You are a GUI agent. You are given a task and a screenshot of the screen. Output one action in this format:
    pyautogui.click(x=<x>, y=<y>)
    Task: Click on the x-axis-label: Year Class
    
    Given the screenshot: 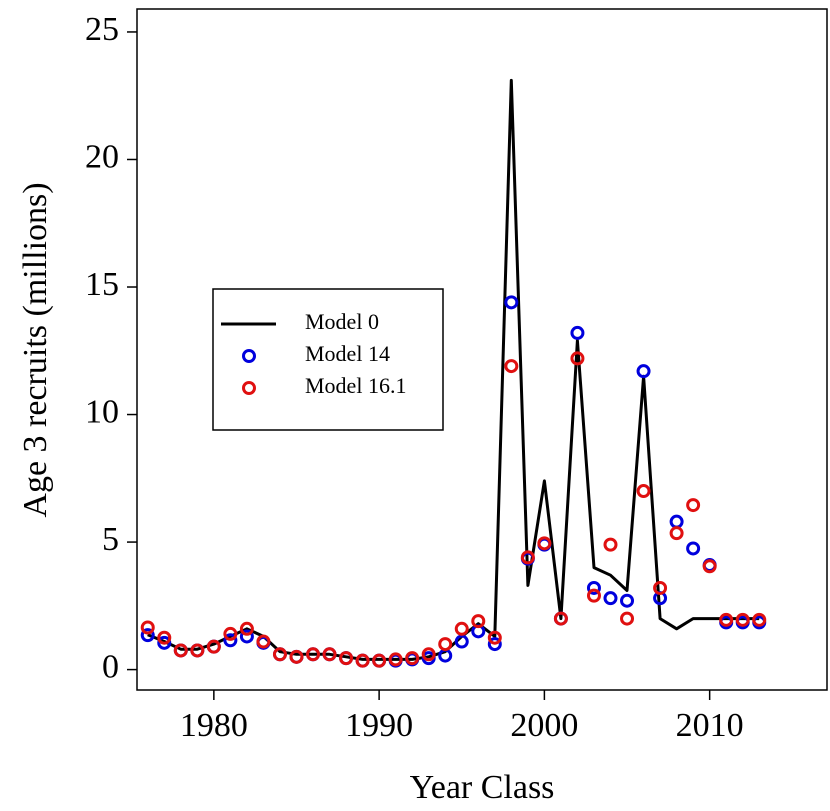 What is the action you would take?
    pyautogui.click(x=482, y=787)
    